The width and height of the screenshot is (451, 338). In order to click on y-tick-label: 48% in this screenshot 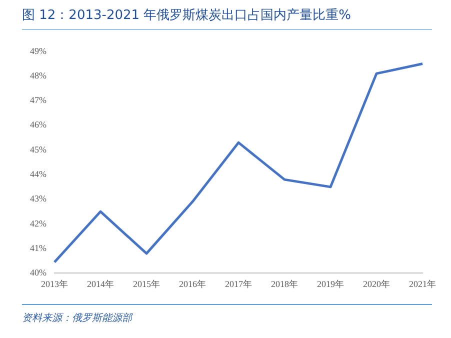, I will do `click(38, 75)`.